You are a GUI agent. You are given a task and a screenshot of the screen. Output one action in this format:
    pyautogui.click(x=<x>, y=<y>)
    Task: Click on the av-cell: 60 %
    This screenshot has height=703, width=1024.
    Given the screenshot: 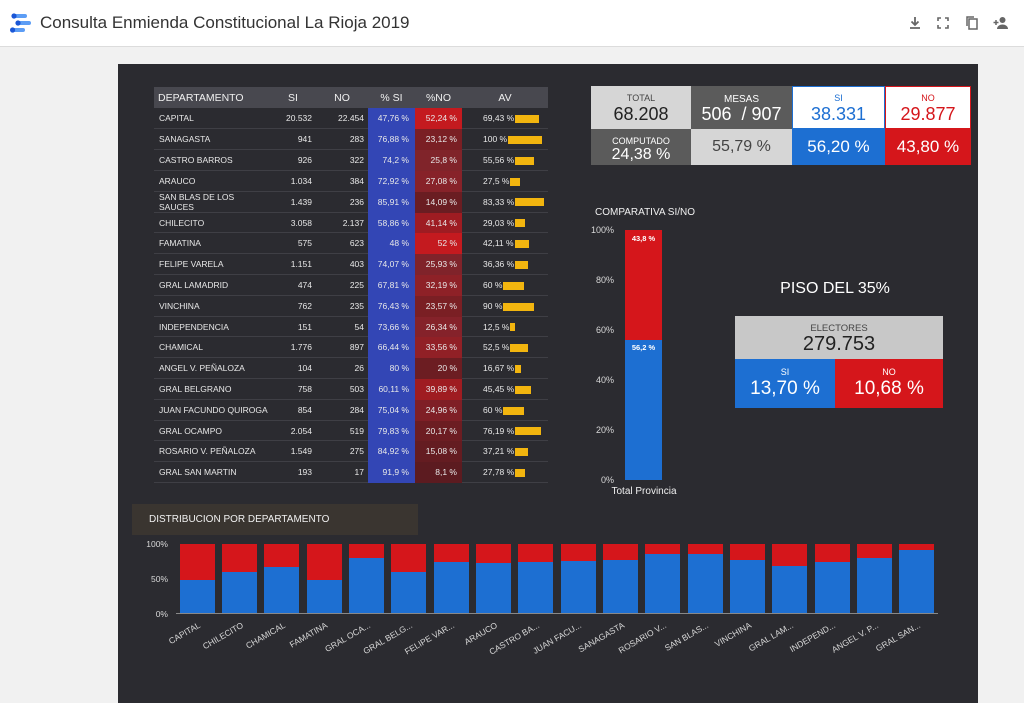 What is the action you would take?
    pyautogui.click(x=505, y=410)
    